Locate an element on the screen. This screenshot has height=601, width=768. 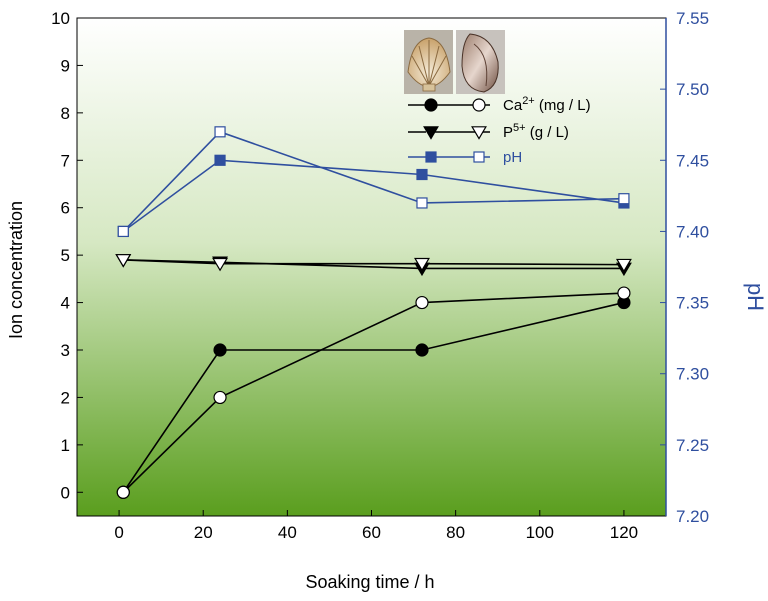
right-tick-label: 7.20 is located at coordinates (692, 516).